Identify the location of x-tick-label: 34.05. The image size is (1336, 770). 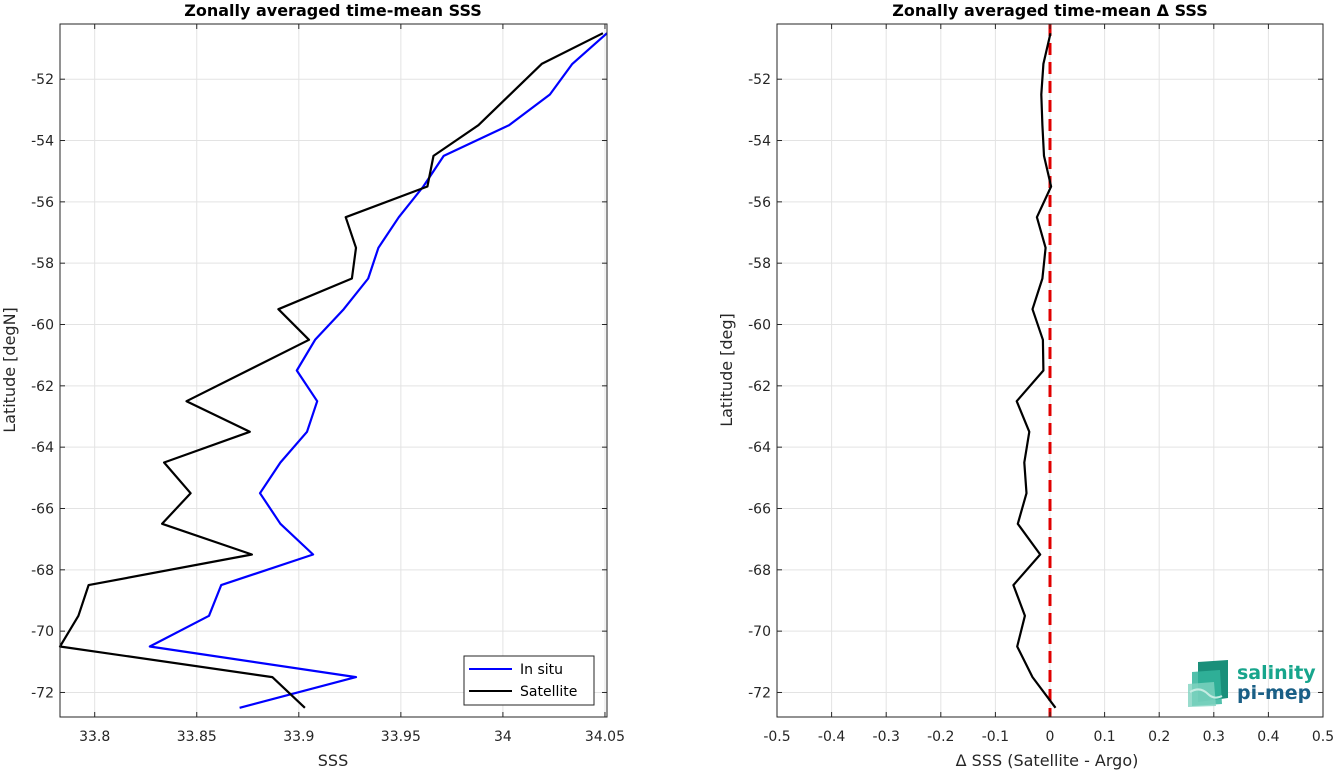
(605, 737).